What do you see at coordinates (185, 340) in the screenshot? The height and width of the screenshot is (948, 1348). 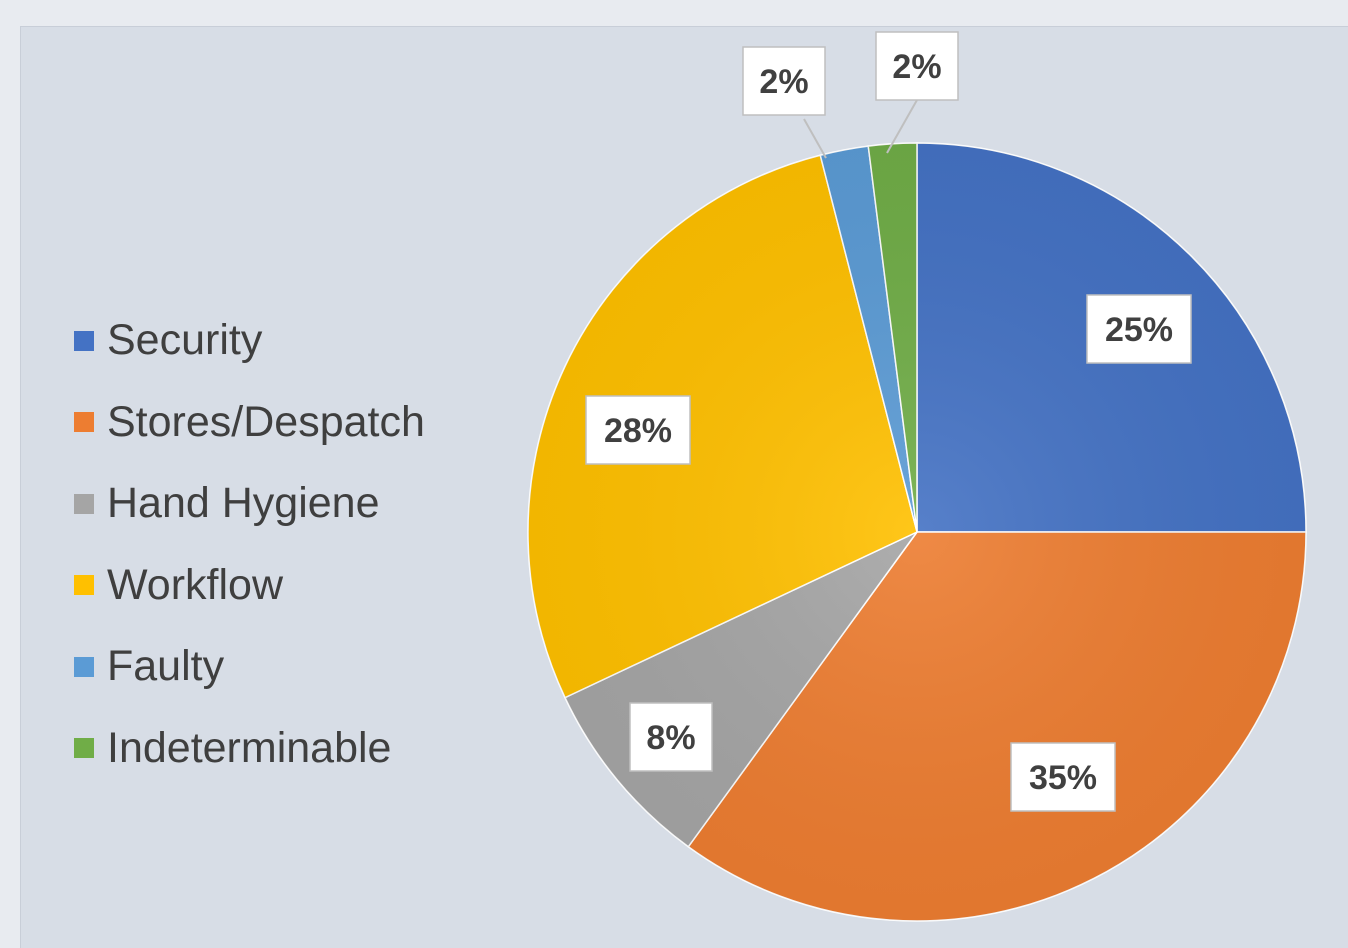 I see `legend-label-security: Security` at bounding box center [185, 340].